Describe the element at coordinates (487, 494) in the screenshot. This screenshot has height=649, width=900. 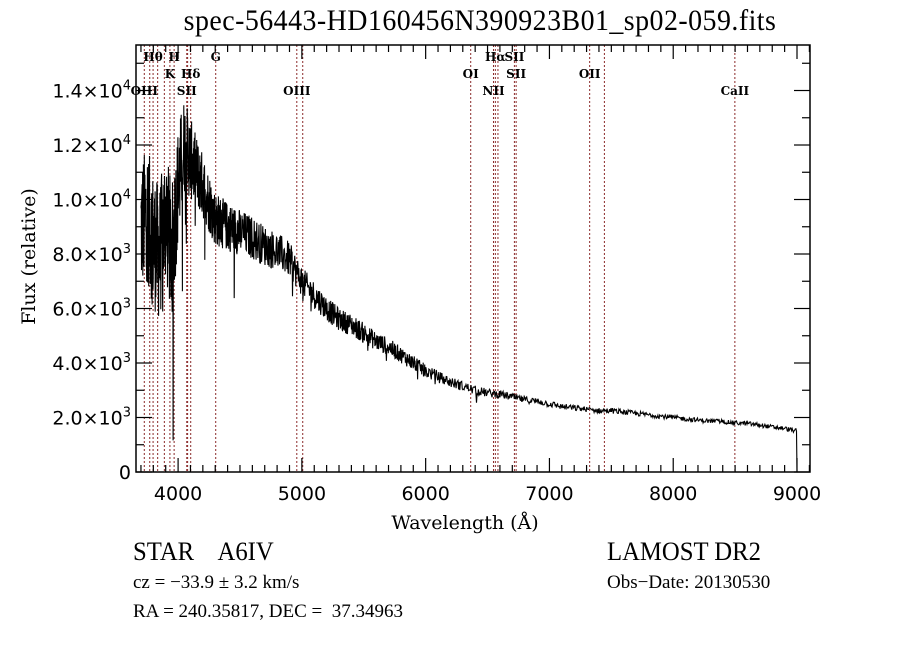
I see `x-tick-labels: 4000 5000 6000 7000 8000 9000` at that location.